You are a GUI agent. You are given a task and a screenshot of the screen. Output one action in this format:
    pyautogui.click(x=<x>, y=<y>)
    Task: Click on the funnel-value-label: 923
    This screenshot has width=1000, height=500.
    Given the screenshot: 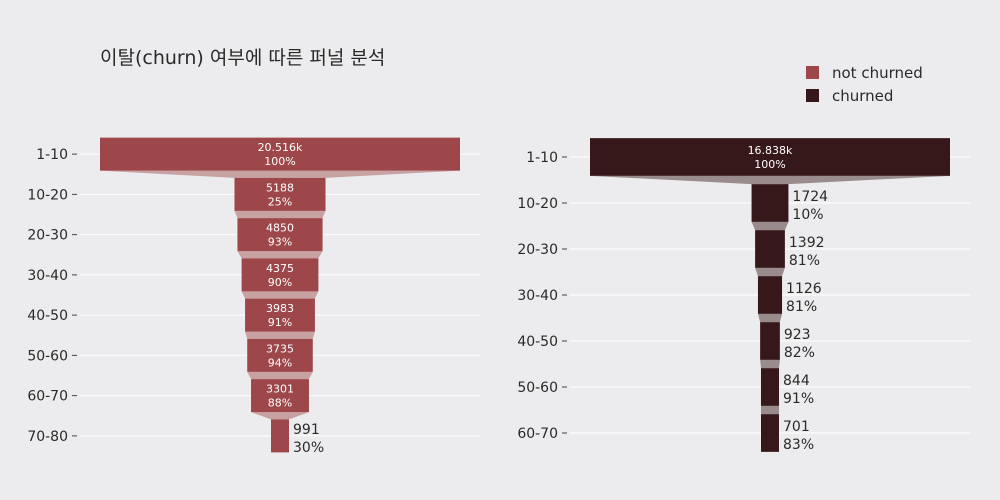 What is the action you would take?
    pyautogui.click(x=797, y=335)
    